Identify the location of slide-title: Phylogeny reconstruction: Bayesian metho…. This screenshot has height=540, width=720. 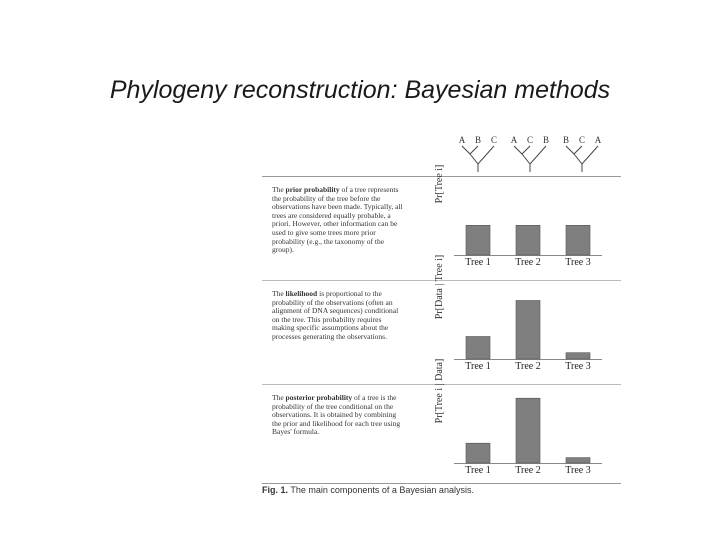
(360, 90).